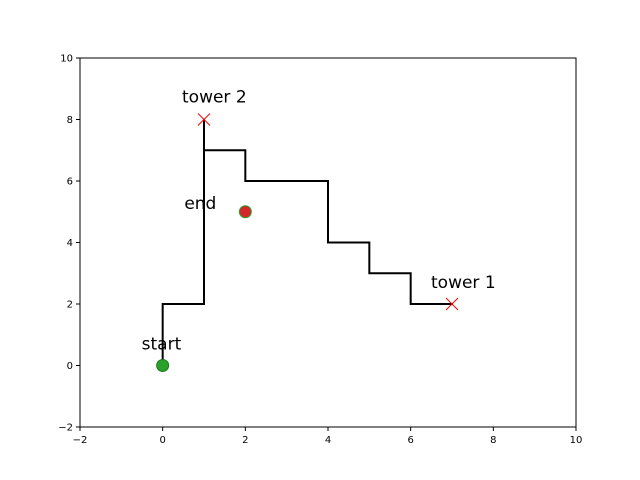 The width and height of the screenshot is (640, 480). What do you see at coordinates (70, 243) in the screenshot?
I see `y-tick-label: 4` at bounding box center [70, 243].